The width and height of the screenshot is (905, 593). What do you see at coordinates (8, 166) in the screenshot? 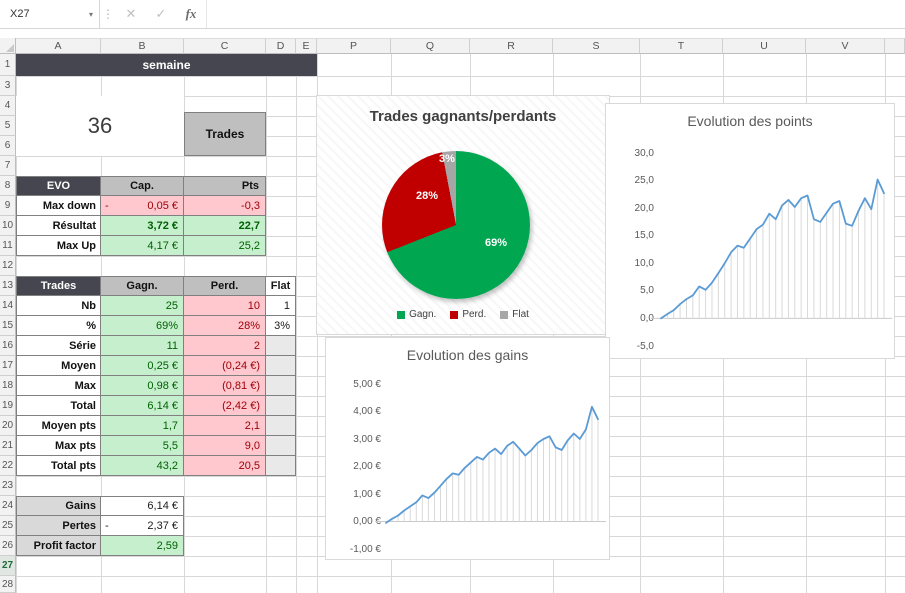
I see `row-header: 7` at bounding box center [8, 166].